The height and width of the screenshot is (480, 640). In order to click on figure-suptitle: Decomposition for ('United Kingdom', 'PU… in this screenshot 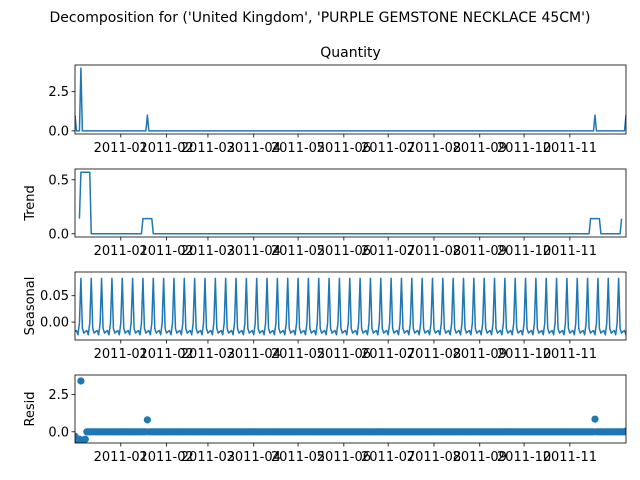, I will do `click(320, 18)`.